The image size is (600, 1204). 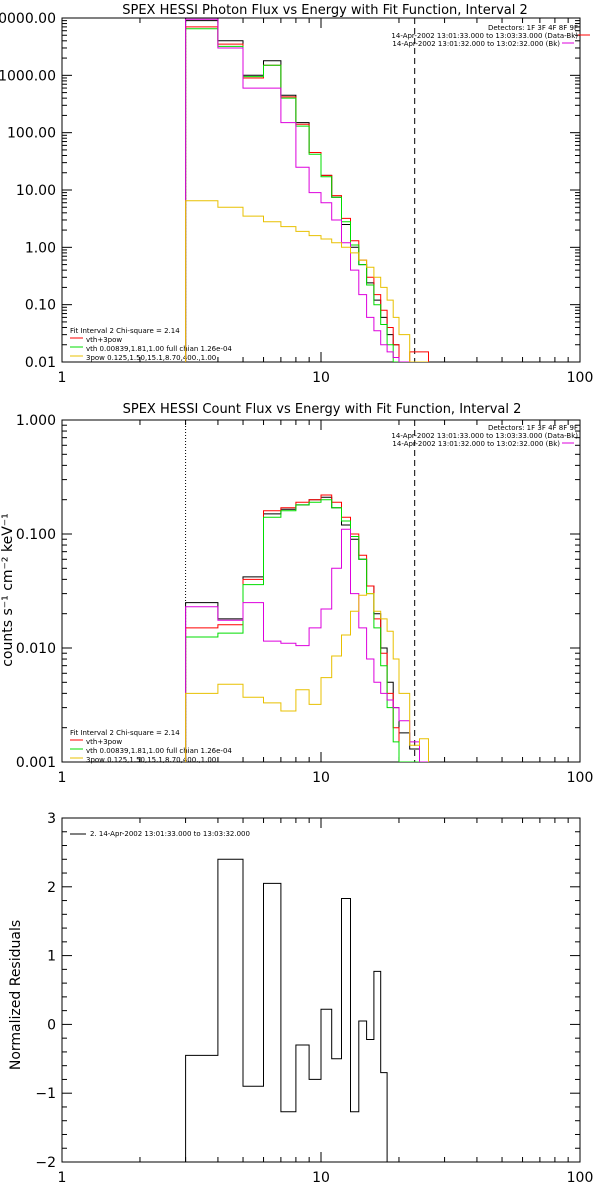 I want to click on panel1-series-green, so click(x=307, y=195).